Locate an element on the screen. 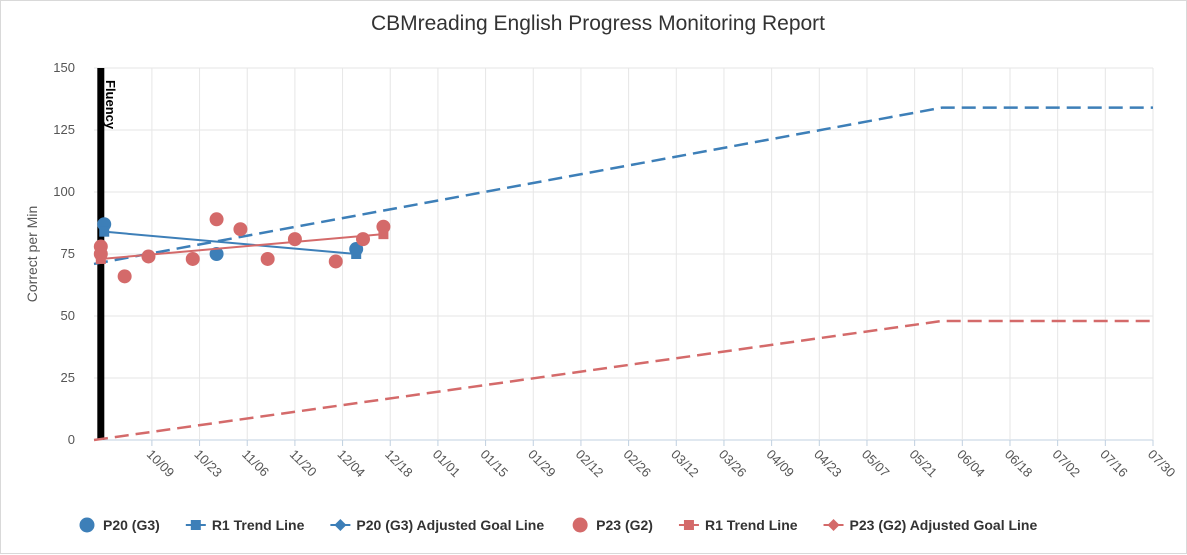 This screenshot has height=555, width=1187. legend-label: P23 (G2) is located at coordinates (624, 525).